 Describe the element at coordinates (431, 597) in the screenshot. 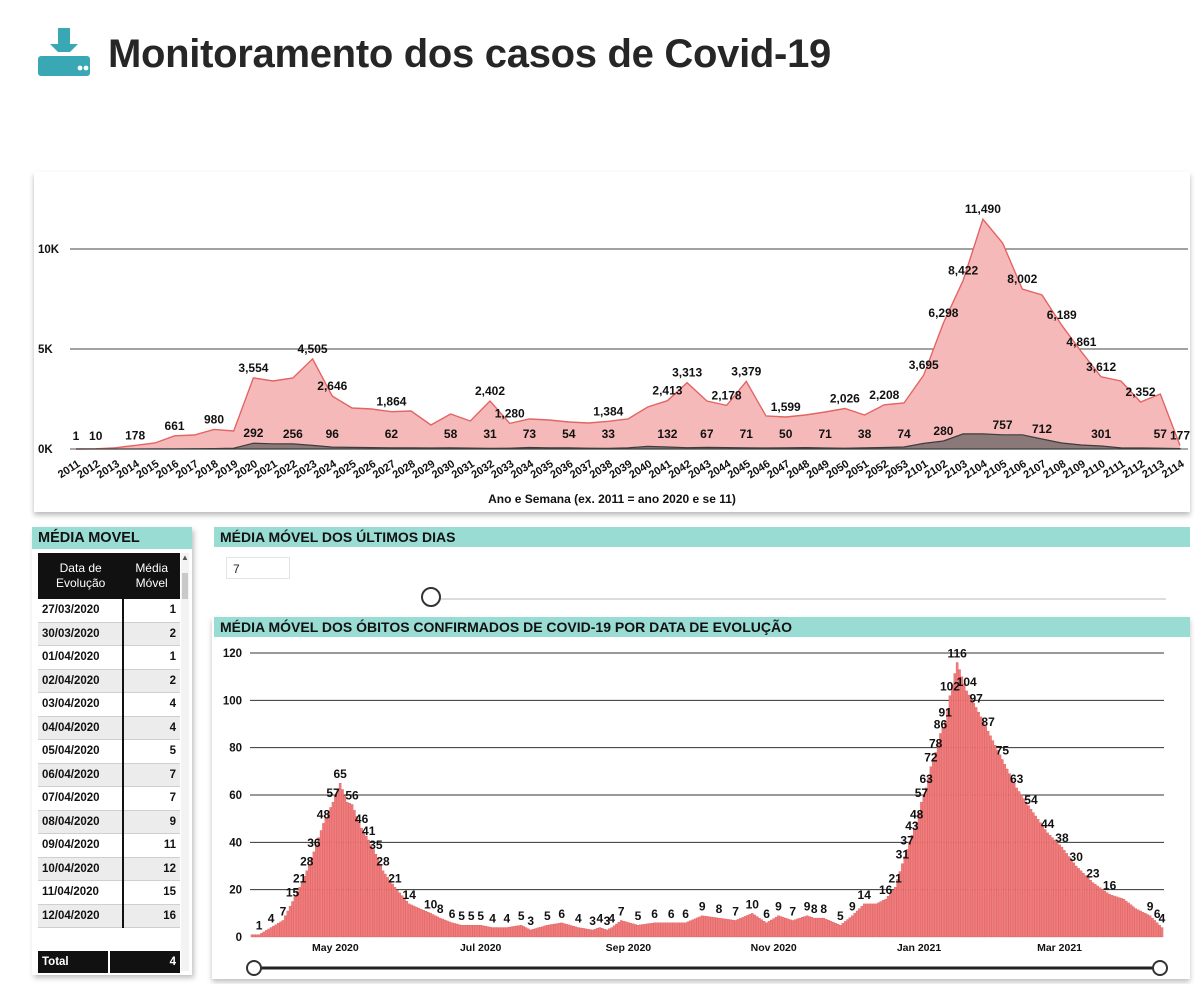

I see `days-slider-handle` at that location.